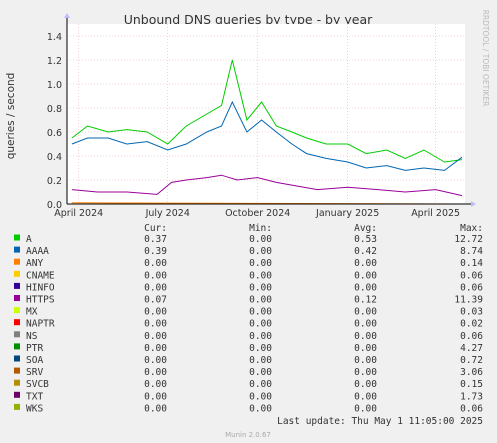  Describe the element at coordinates (54, 61) in the screenshot. I see `y-tick-label: 1.2` at that location.